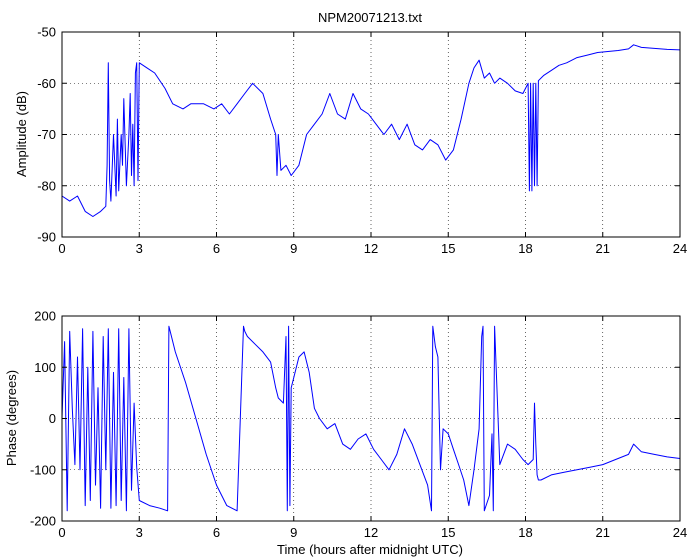 Image resolution: width=693 pixels, height=560 pixels. I want to click on phase-x-tick-label: 15, so click(448, 532).